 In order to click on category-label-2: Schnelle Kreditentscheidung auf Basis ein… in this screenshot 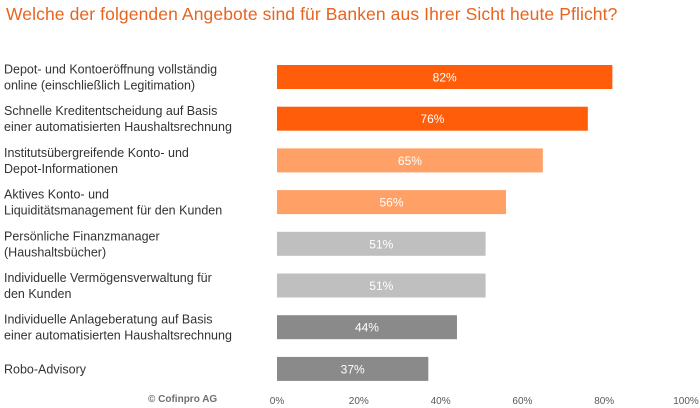, I will do `click(118, 119)`.